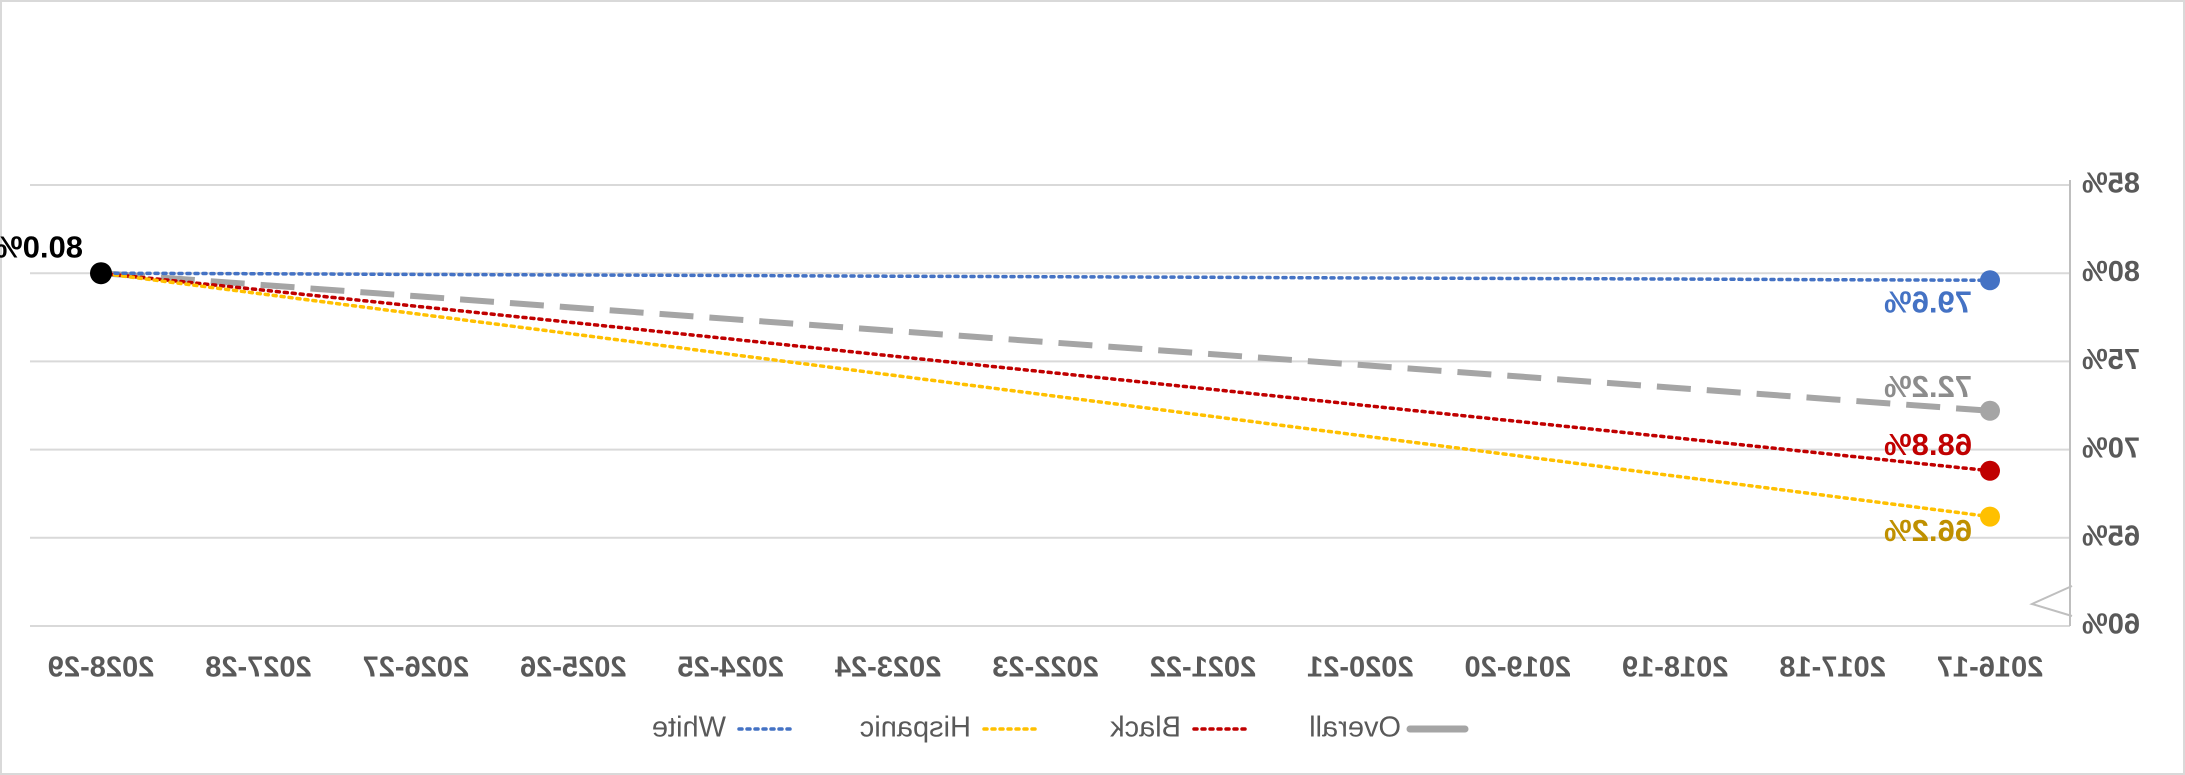 The width and height of the screenshot is (2185, 775). What do you see at coordinates (573, 668) in the screenshot?
I see `x-tick-label: 2025-26` at bounding box center [573, 668].